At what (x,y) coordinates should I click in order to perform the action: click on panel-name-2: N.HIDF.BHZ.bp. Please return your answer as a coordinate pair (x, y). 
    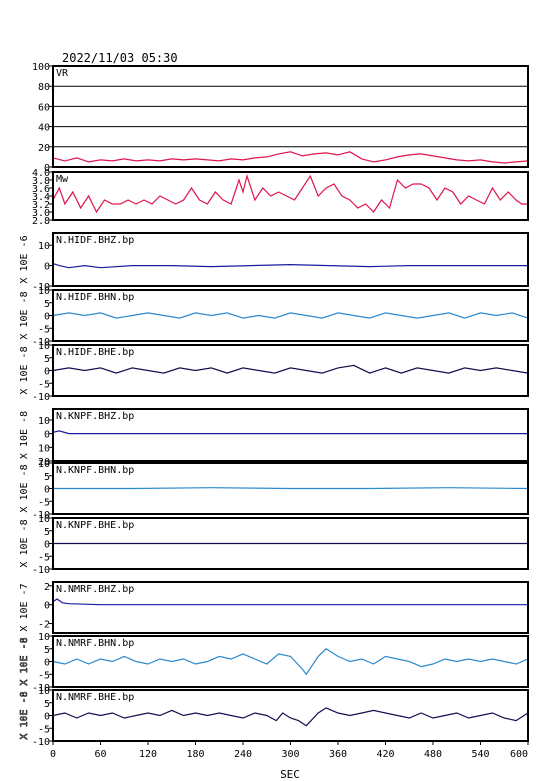
    Looking at the image, I should click on (95, 240).